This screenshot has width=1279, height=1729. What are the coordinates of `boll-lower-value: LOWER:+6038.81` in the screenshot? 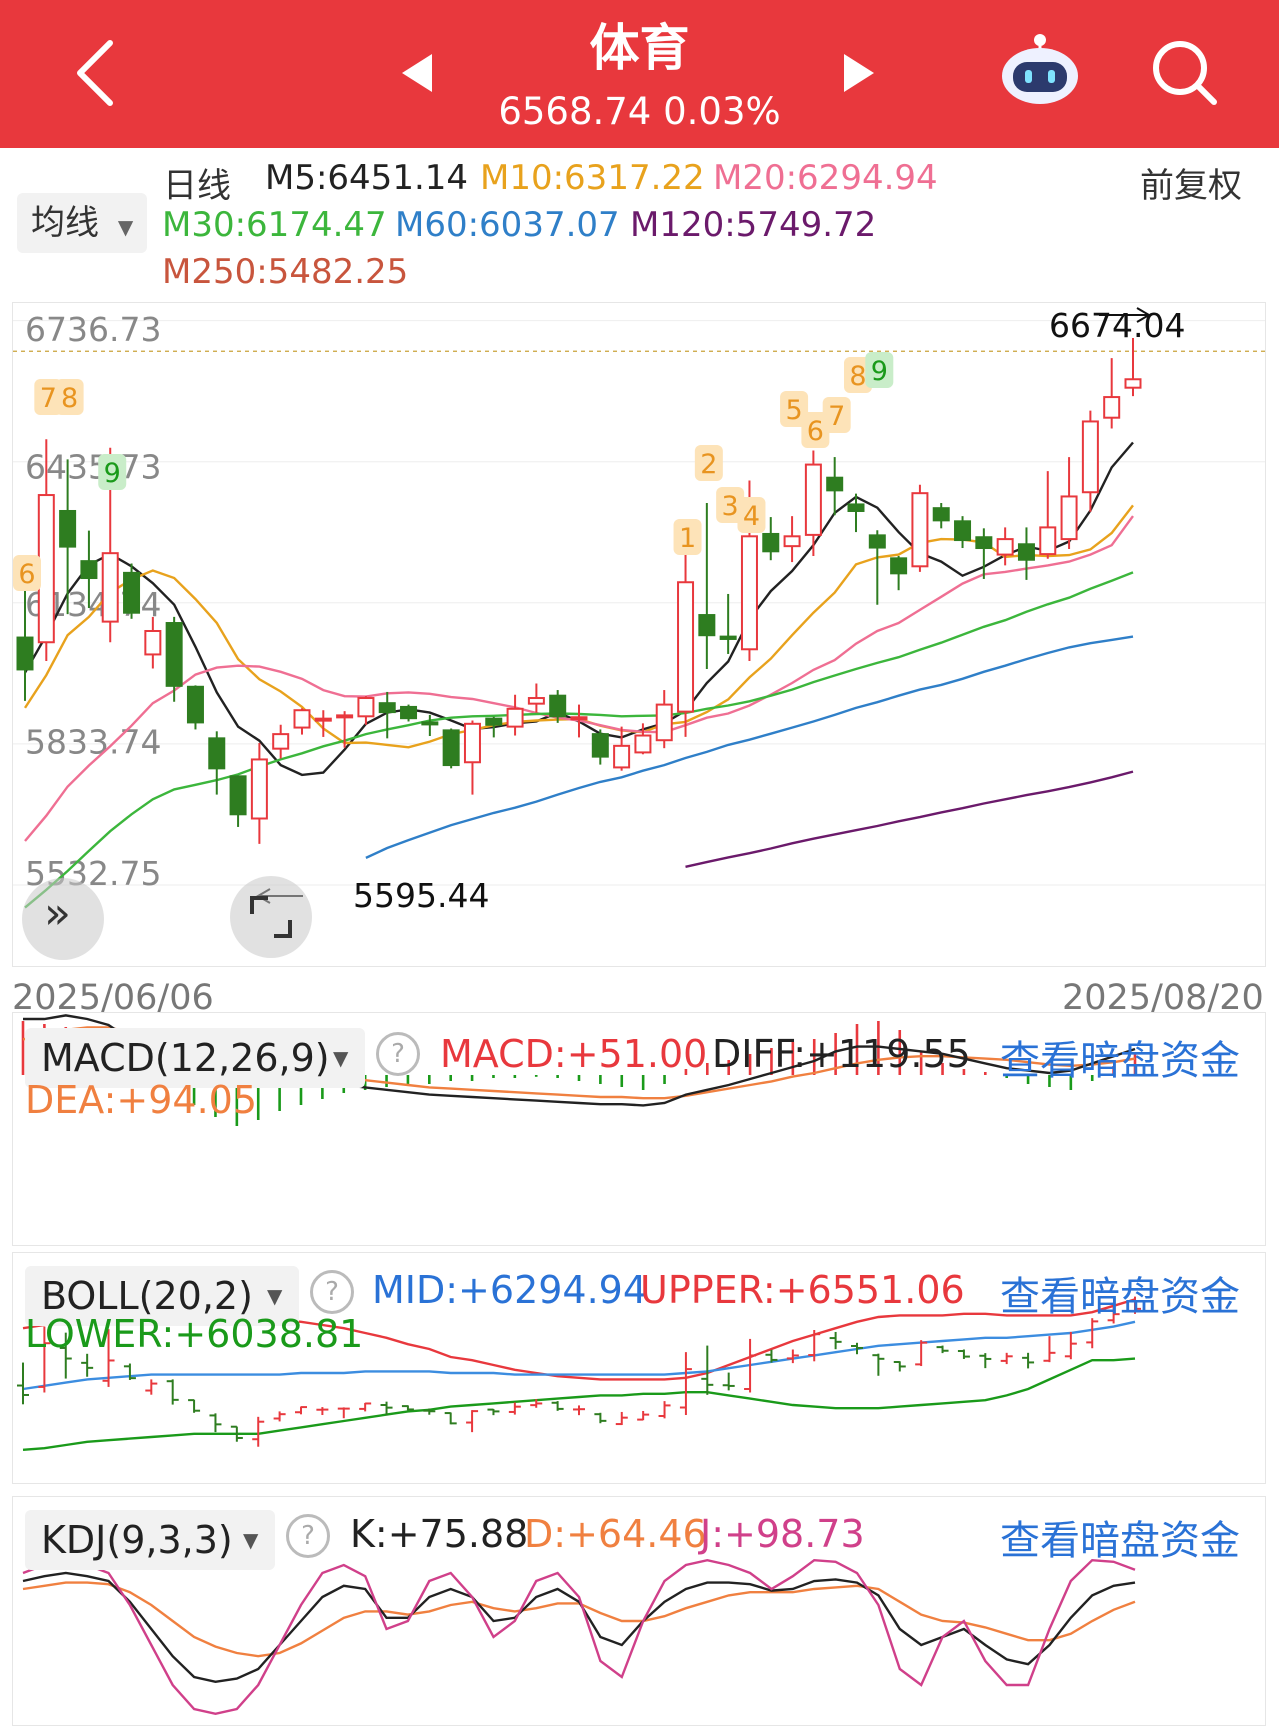 It's located at (194, 1334).